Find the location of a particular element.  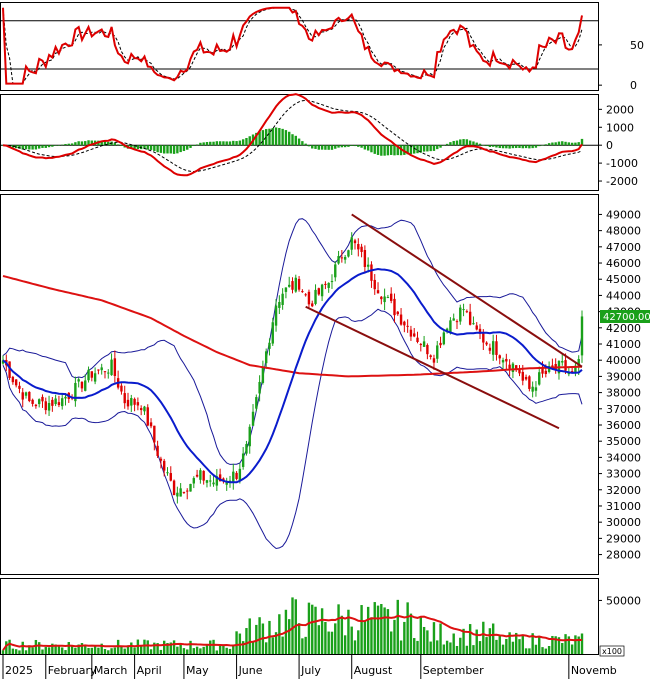

price-tick-label: 46000 is located at coordinates (623, 263).